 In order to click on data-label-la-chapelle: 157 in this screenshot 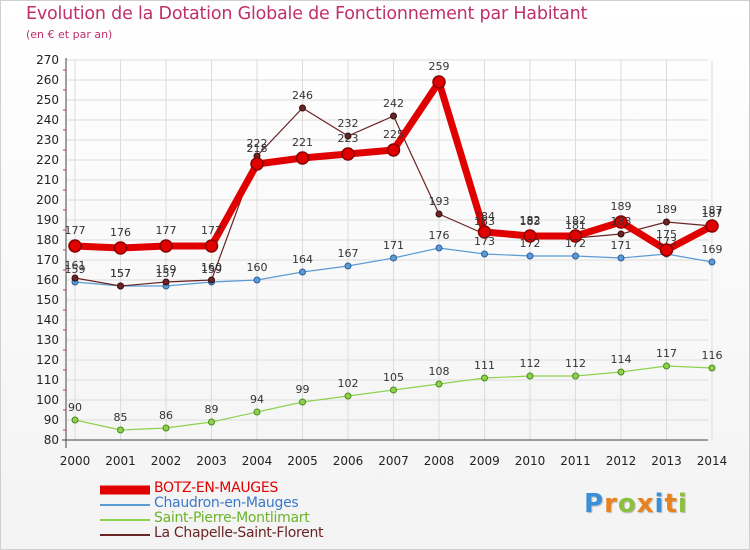, I will do `click(120, 273)`.